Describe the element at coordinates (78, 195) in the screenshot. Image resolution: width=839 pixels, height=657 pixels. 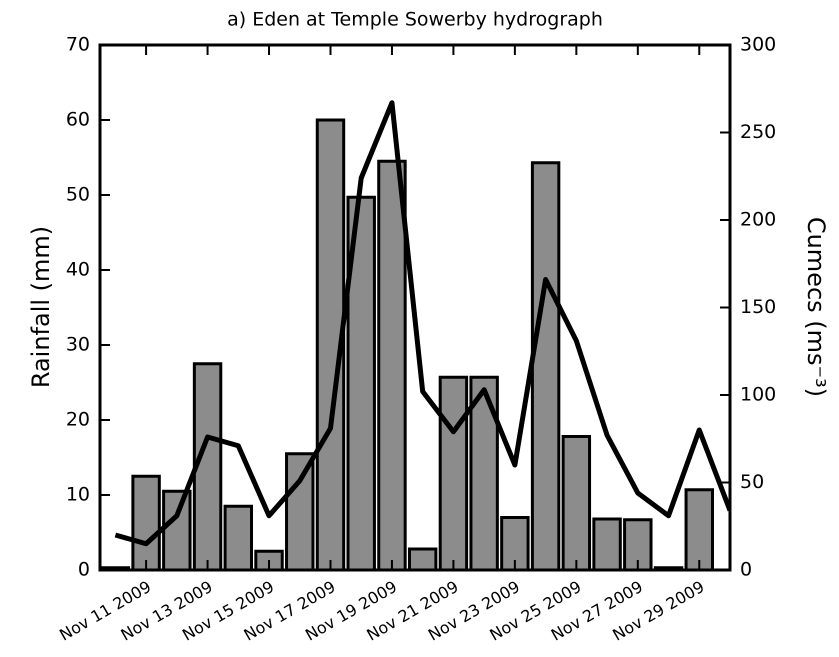
I see `y-tick-label: 50` at that location.